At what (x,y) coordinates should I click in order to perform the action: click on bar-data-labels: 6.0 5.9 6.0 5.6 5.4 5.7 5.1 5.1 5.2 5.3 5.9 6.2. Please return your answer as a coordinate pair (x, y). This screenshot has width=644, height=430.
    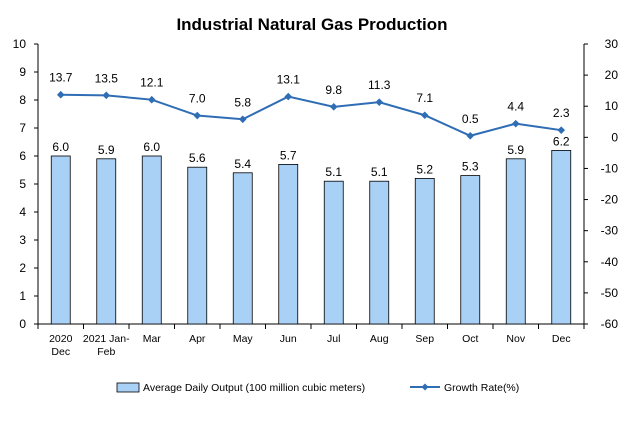
    Looking at the image, I should click on (311, 156).